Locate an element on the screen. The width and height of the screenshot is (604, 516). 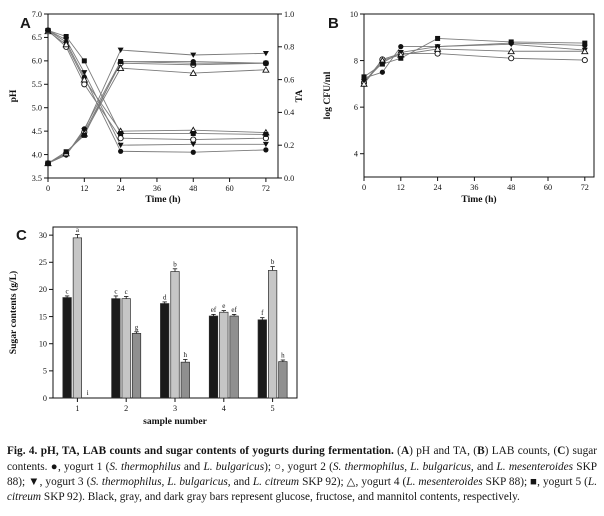
svg-text: log CFU/ml is located at coordinates (327, 95).